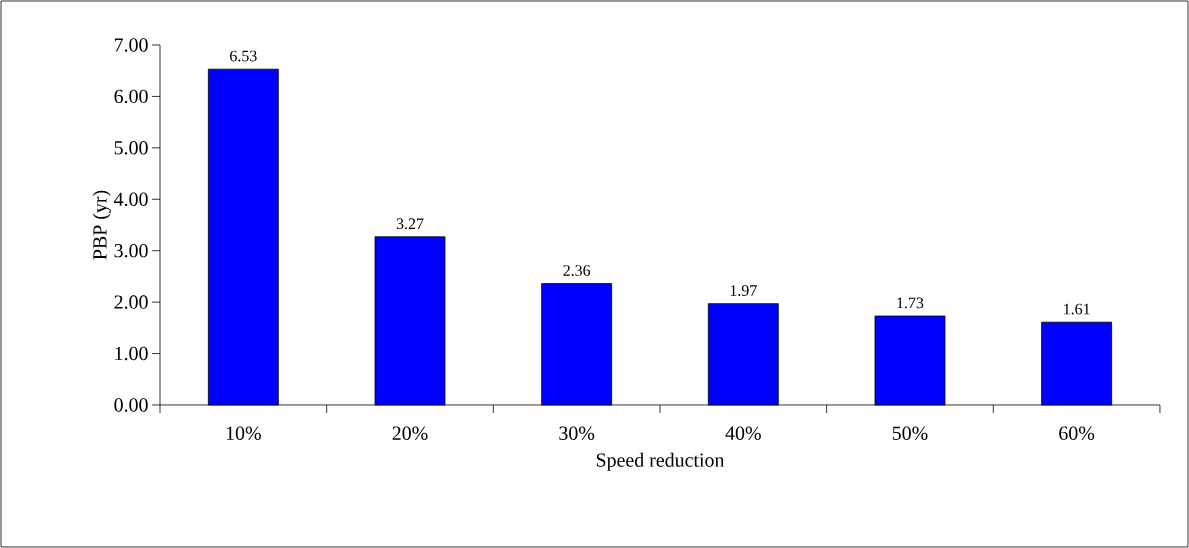 The height and width of the screenshot is (548, 1189). I want to click on data-label: 1.73, so click(910, 303).